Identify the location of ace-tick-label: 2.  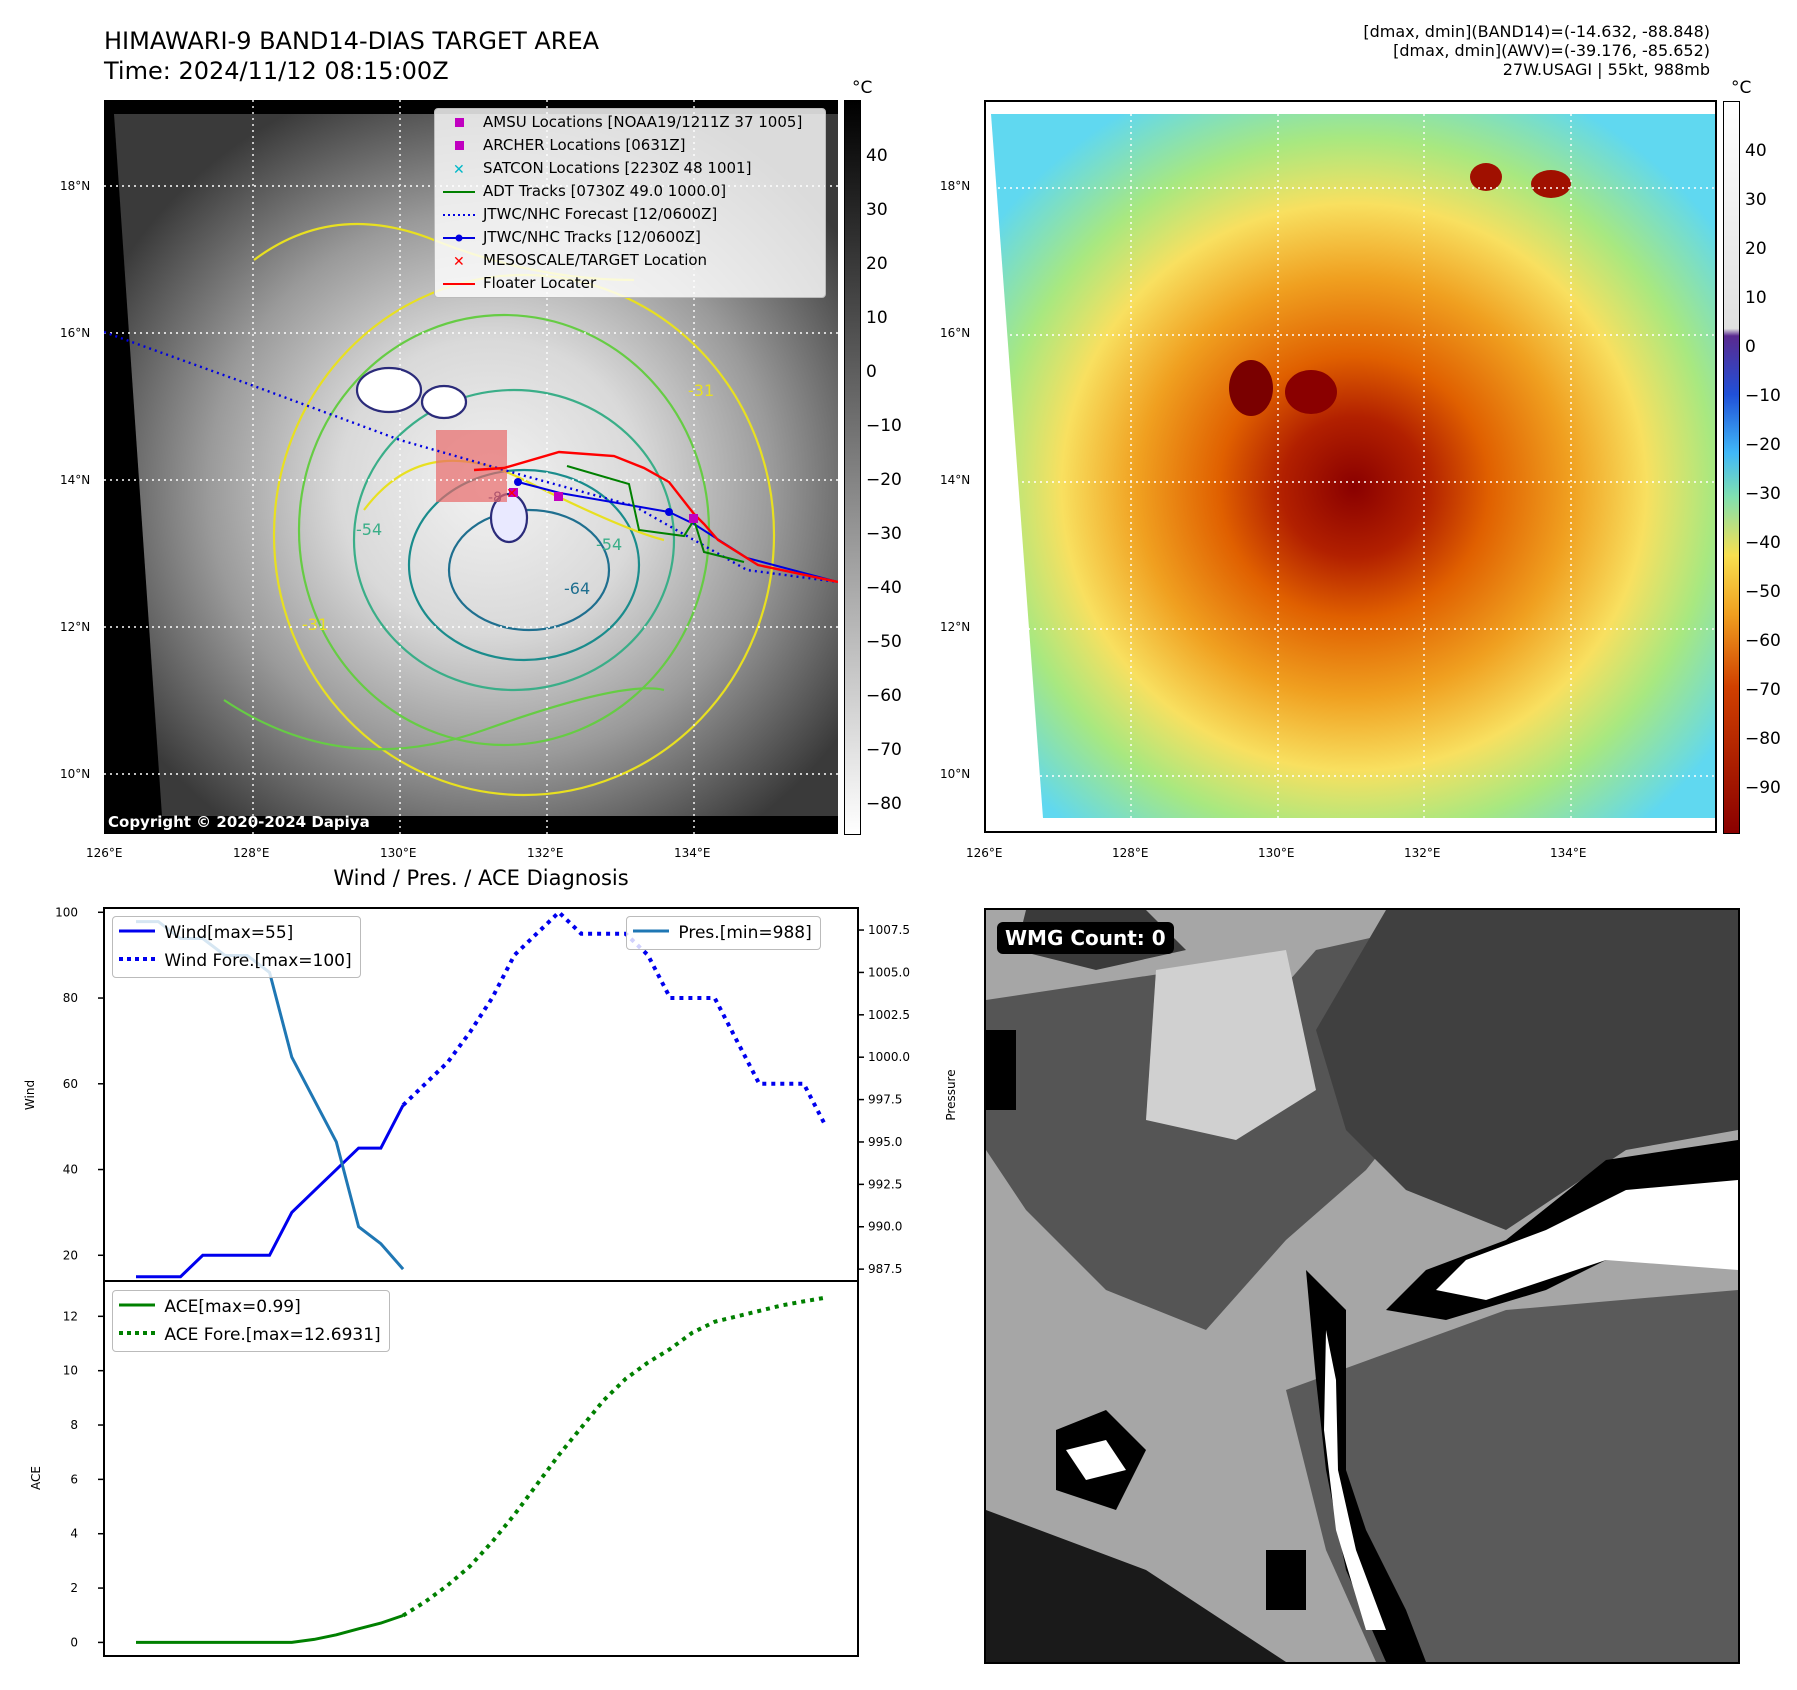
(74, 1588).